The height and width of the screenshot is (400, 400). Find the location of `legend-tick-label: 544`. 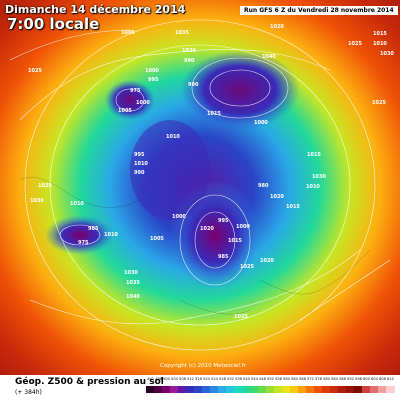

legend-tick-label: 544 is located at coordinates (254, 379).